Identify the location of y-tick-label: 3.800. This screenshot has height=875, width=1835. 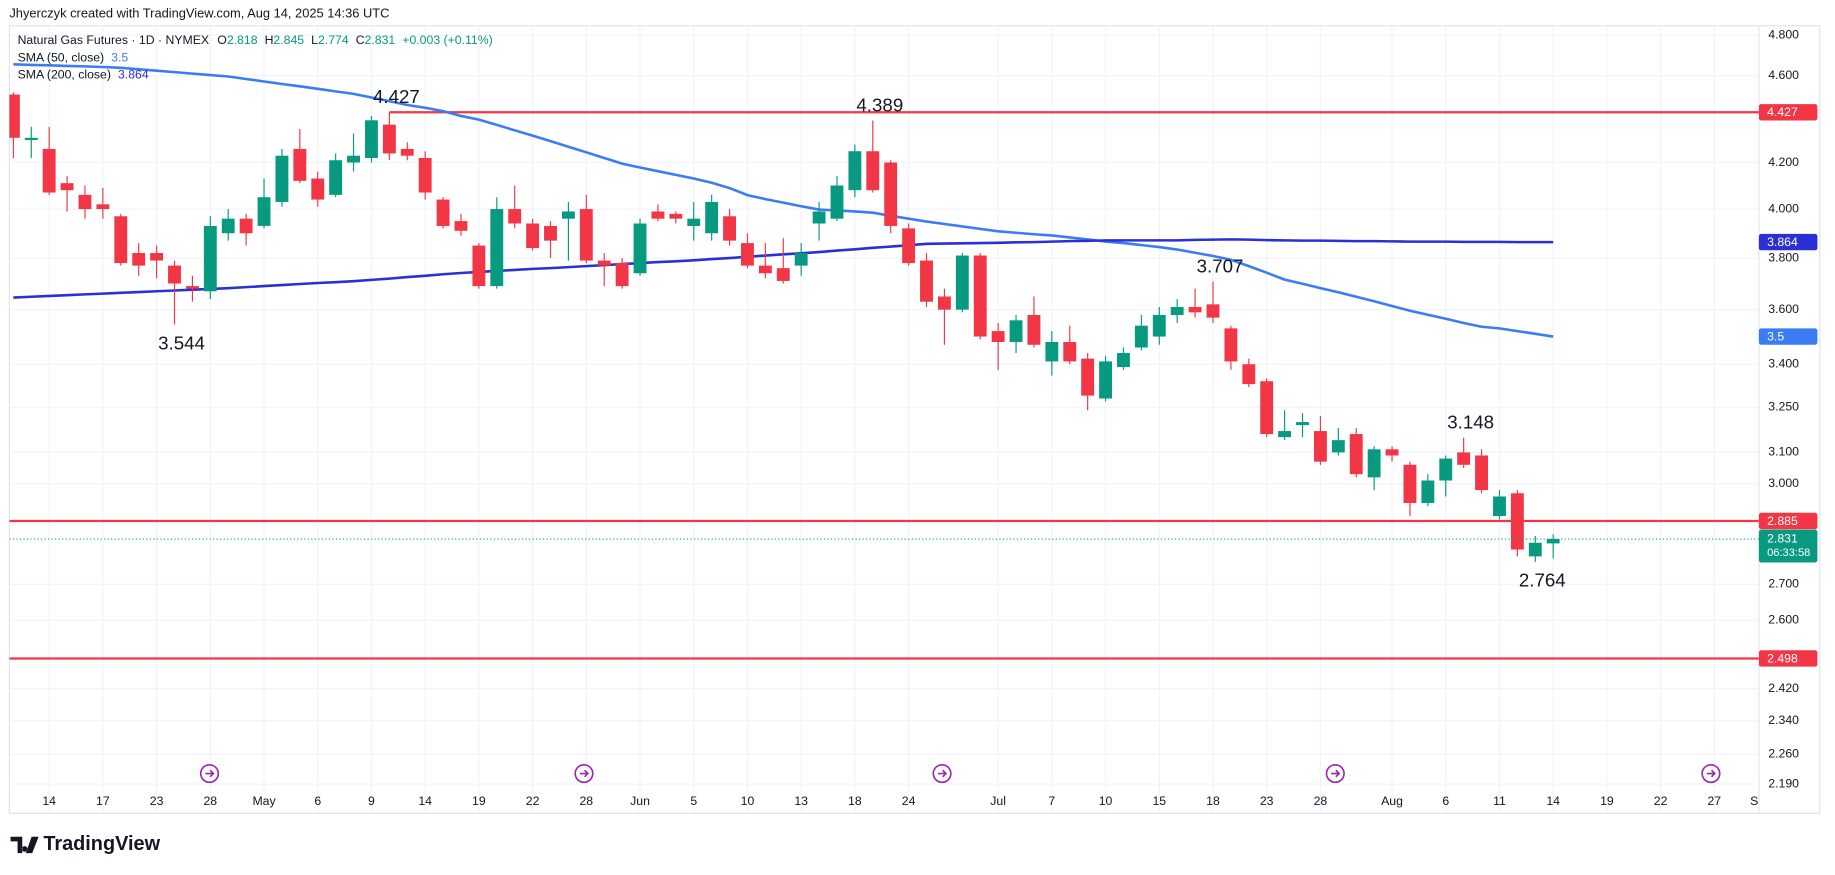
(1783, 257).